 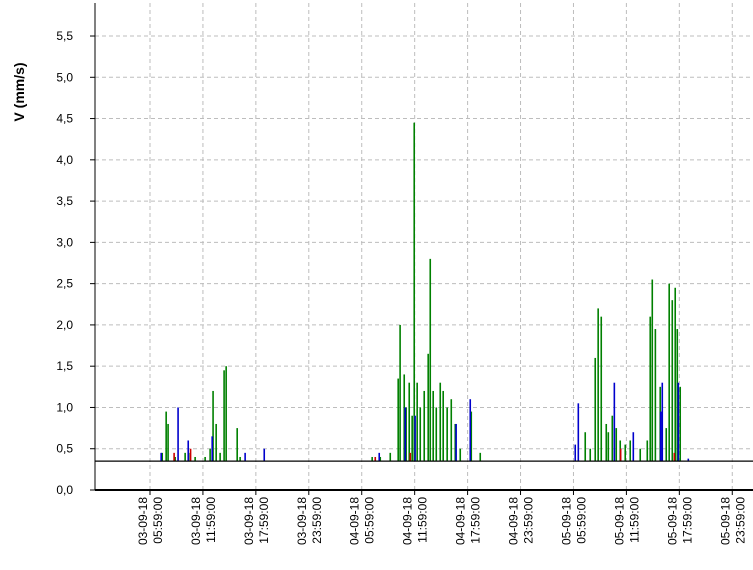 What do you see at coordinates (573, 521) in the screenshot?
I see `x-tick-label: 05-09-1805:59:00` at bounding box center [573, 521].